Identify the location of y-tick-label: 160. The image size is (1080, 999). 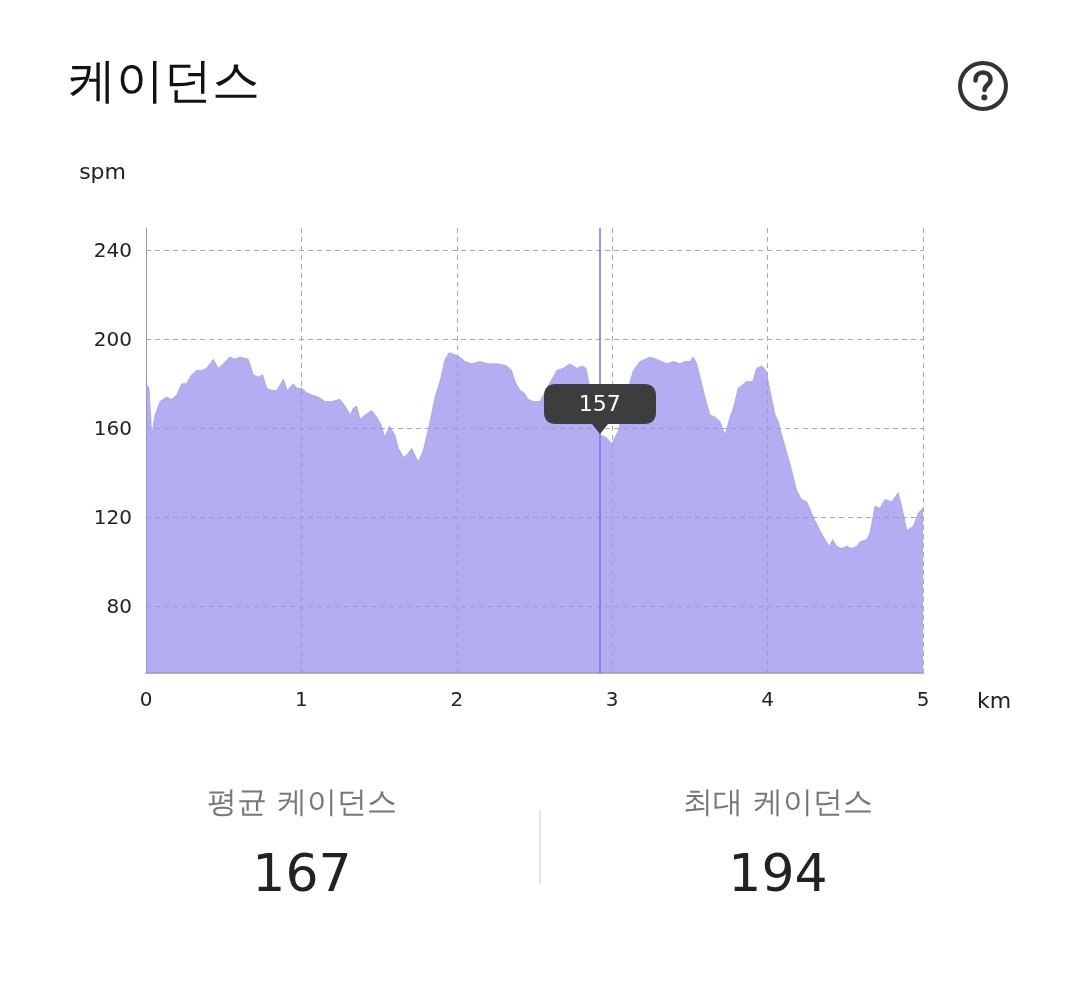
(112, 428).